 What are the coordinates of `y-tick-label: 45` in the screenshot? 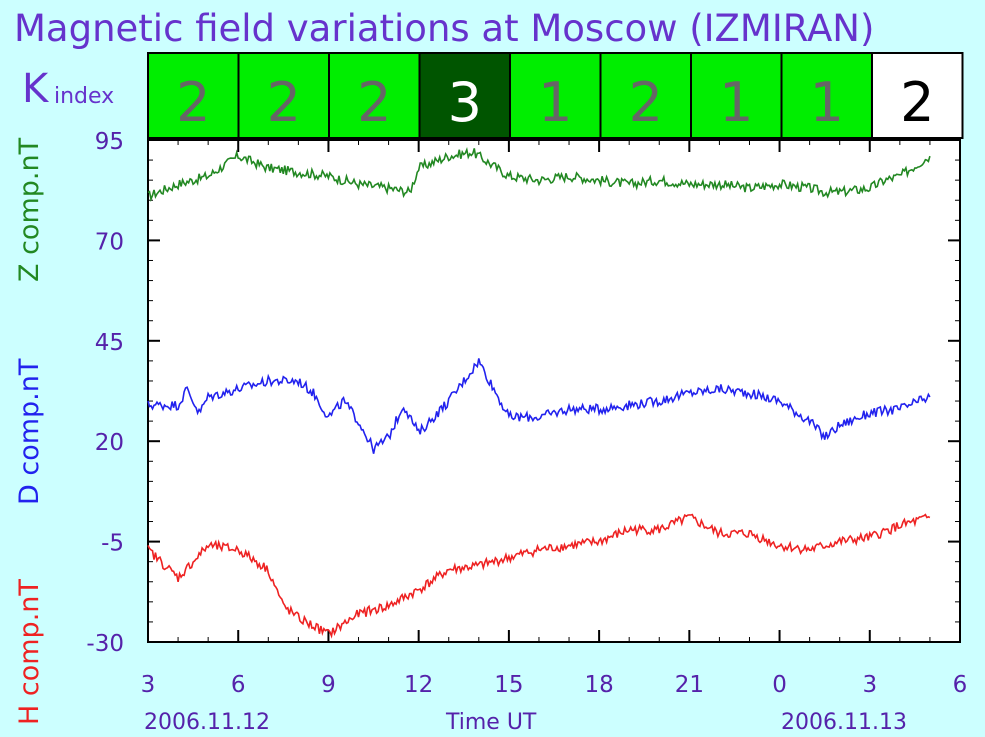 It's located at (109, 343).